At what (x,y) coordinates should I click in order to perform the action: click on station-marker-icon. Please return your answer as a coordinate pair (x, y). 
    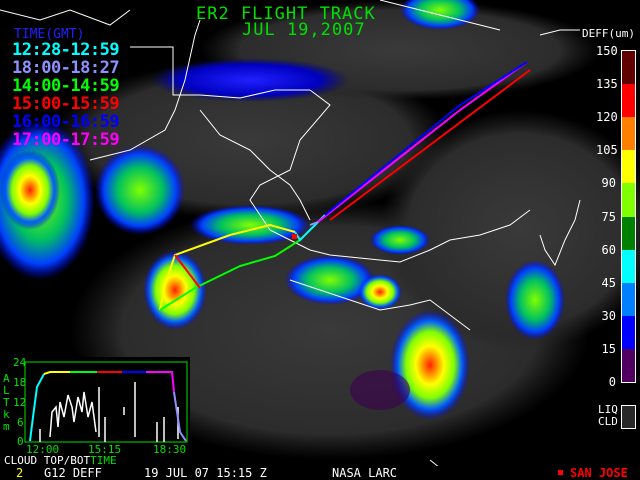
    Looking at the image, I should click on (560, 472).